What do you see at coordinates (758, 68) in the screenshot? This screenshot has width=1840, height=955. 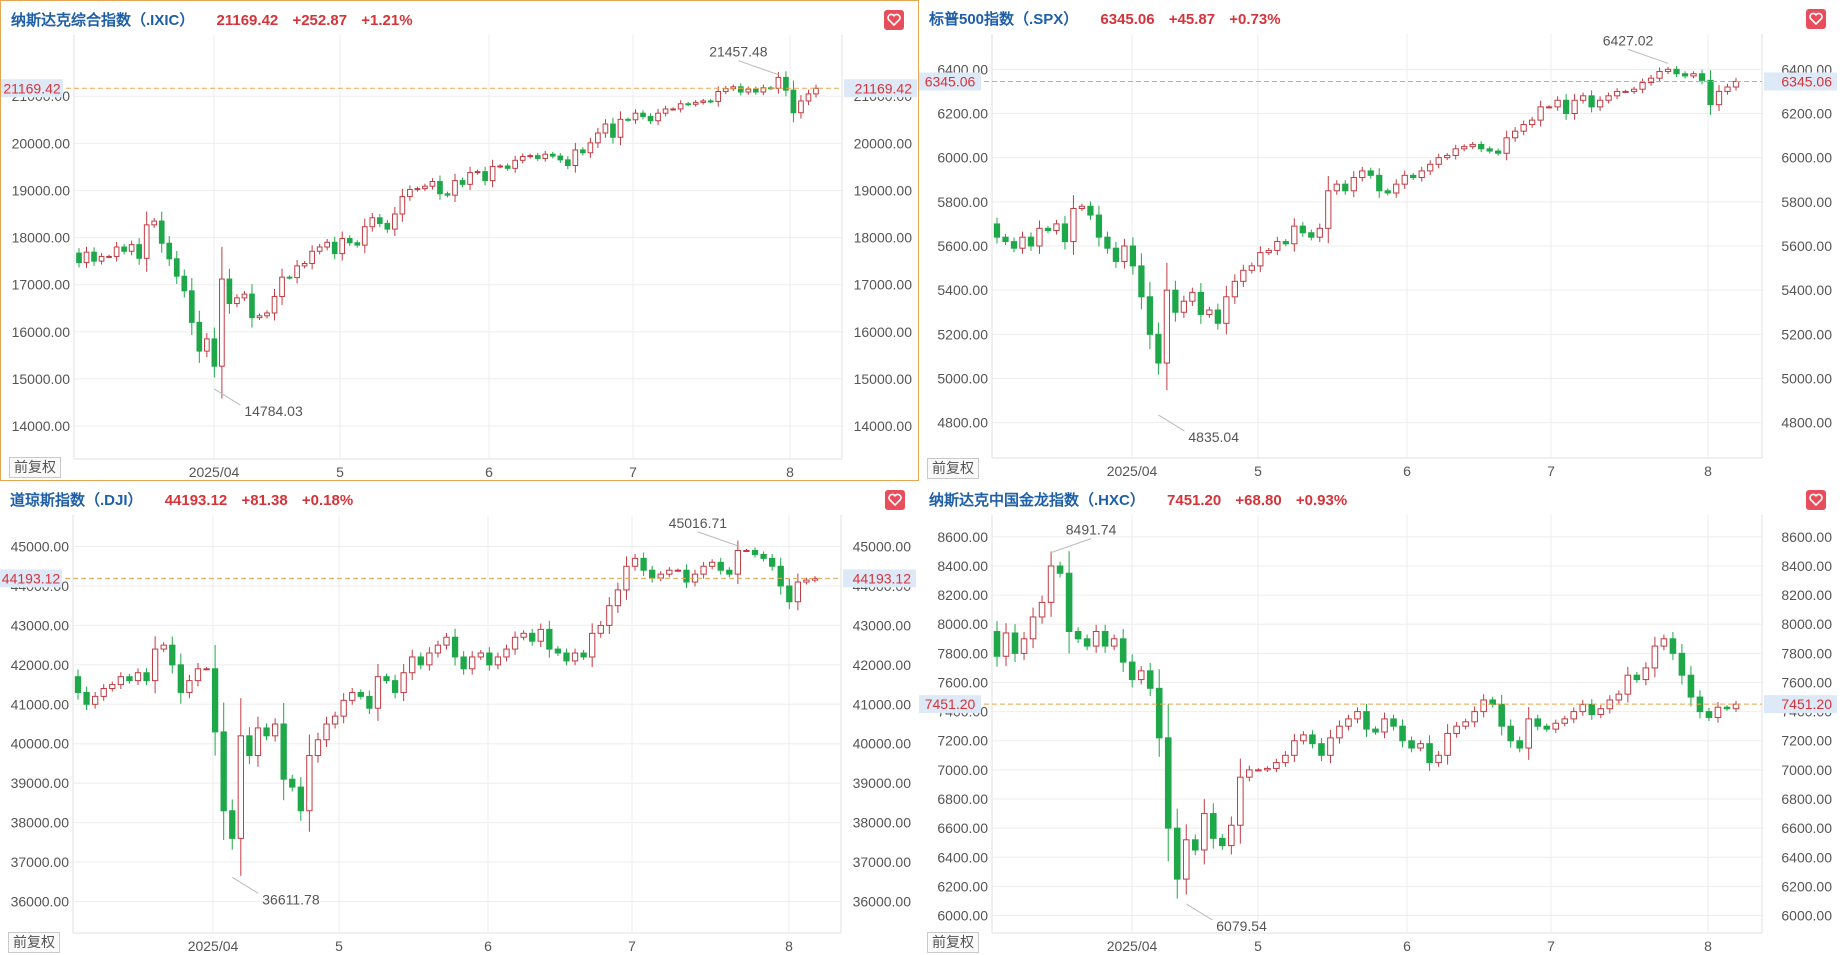 I see `high-marker-line` at bounding box center [758, 68].